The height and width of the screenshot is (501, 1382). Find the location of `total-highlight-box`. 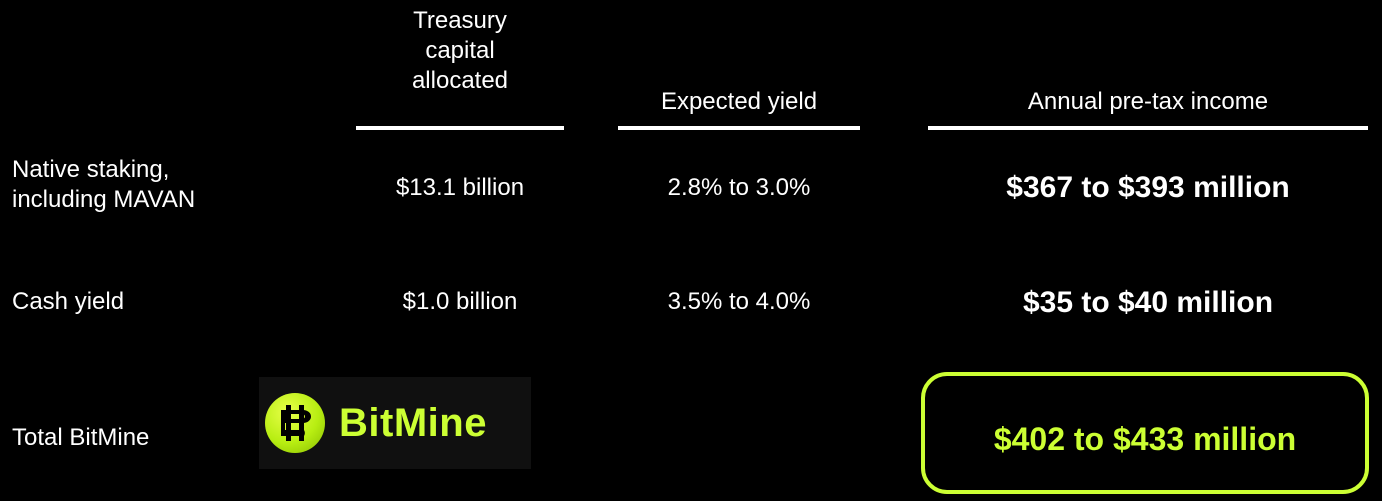

total-highlight-box is located at coordinates (1145, 433).